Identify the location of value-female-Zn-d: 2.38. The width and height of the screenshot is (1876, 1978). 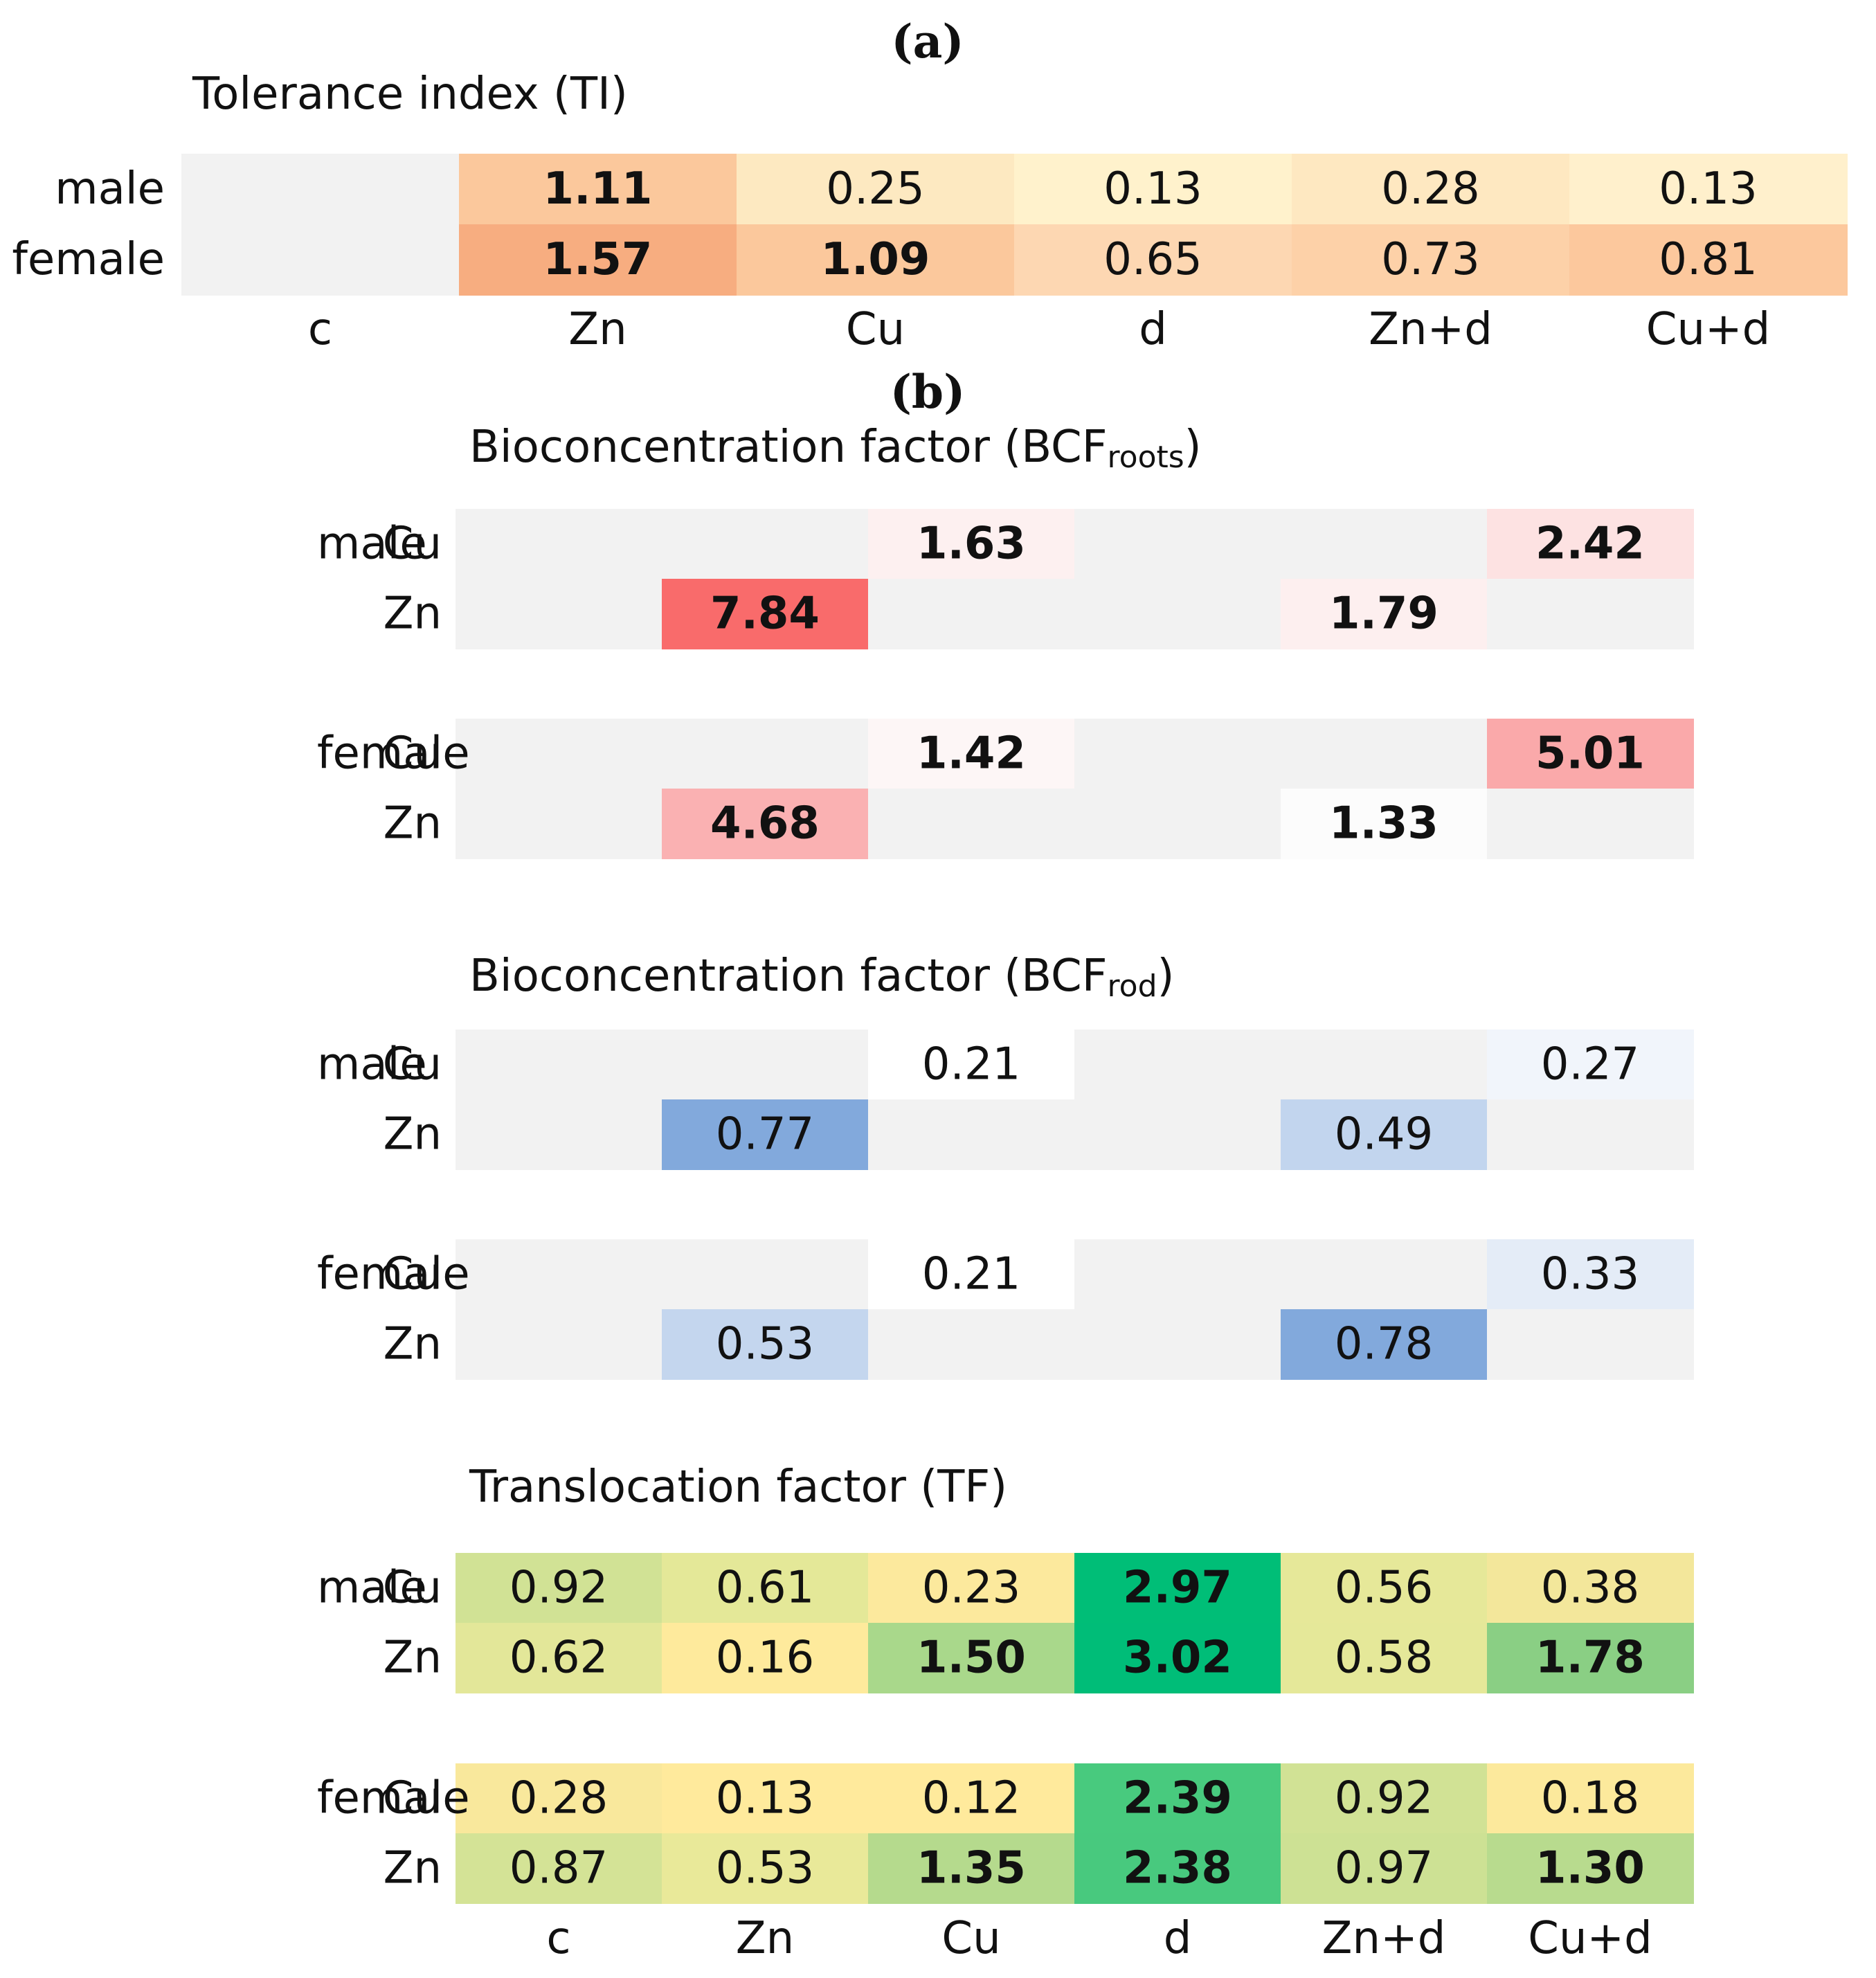
(1177, 1868).